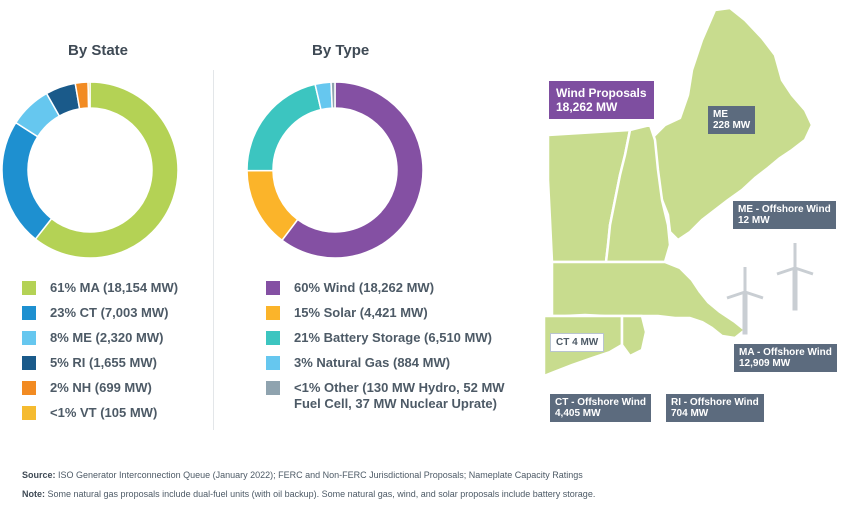 This screenshot has height=517, width=850. Describe the element at coordinates (364, 287) in the screenshot. I see `legend-label: 60% Wind (18,262 MW)` at that location.